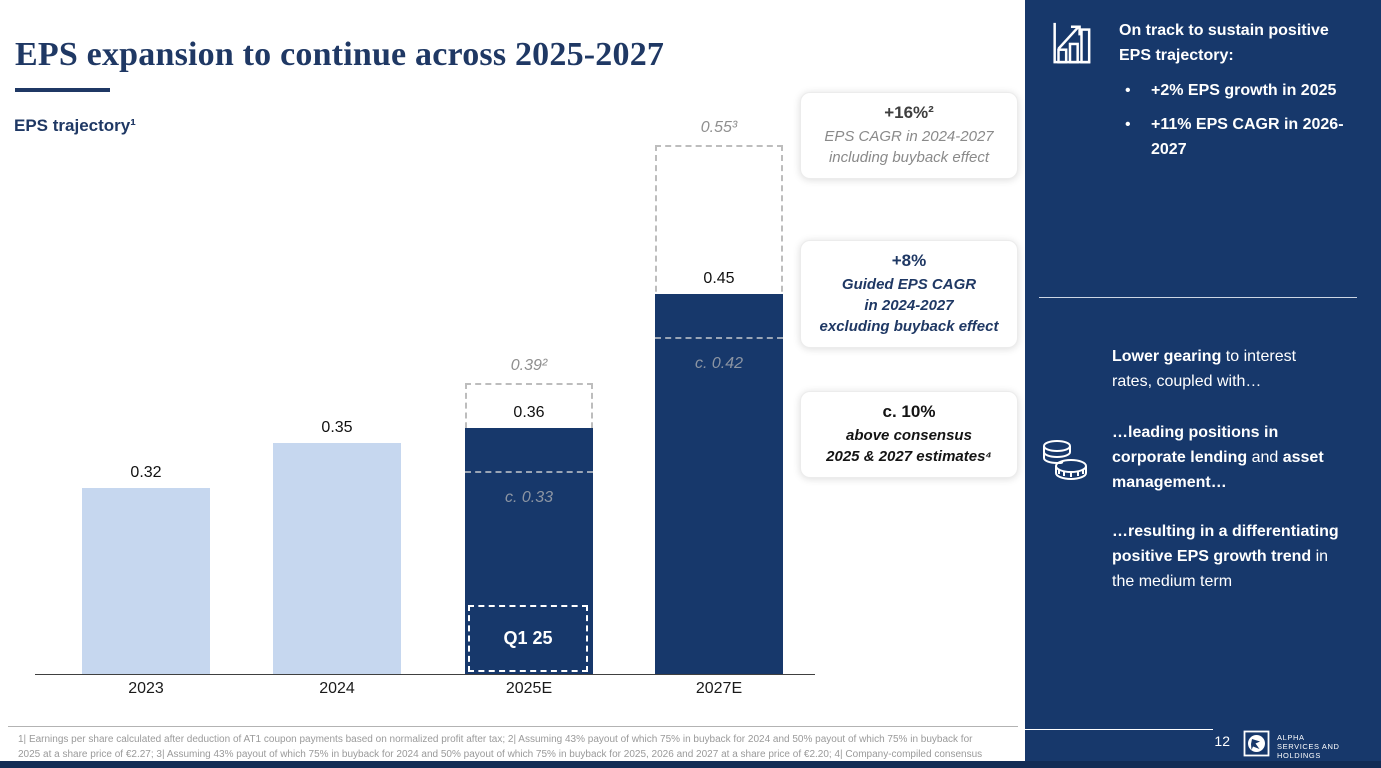  Describe the element at coordinates (909, 305) in the screenshot. I see `callout-line: in 2024-2027` at that location.